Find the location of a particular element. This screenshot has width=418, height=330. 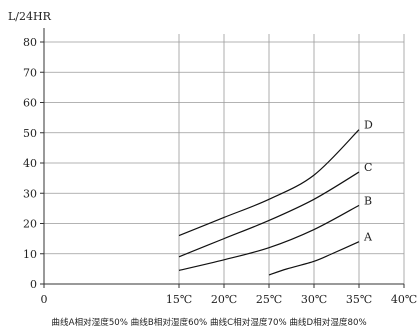

y-ticks: 0 10 20 30 40 50 60 70 80 is located at coordinates (33, 163).